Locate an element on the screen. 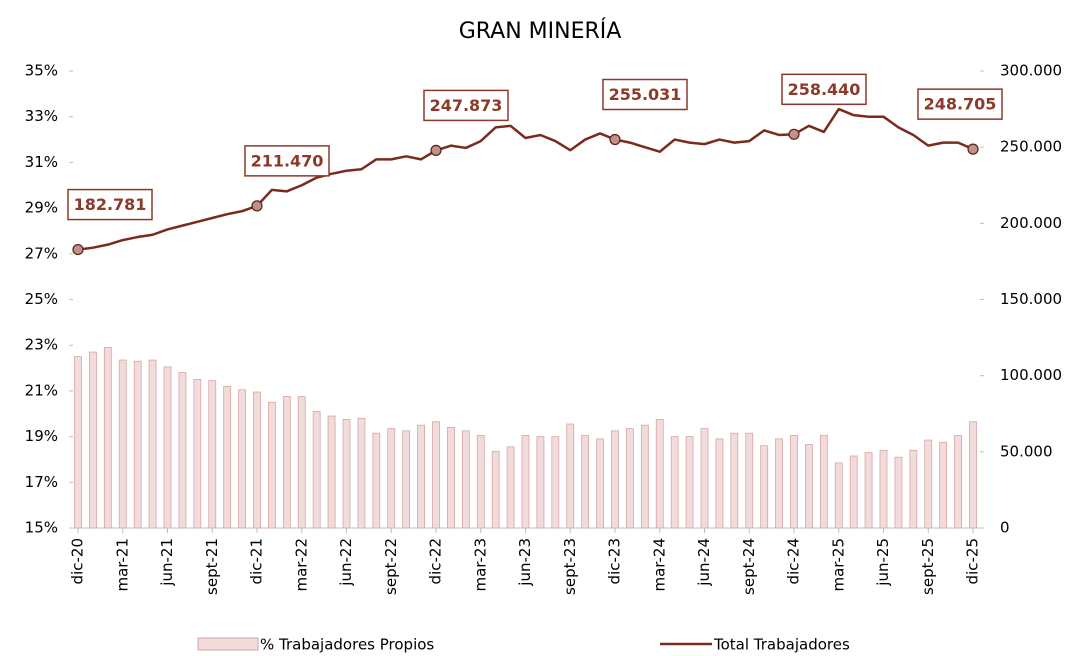 The height and width of the screenshot is (656, 1079). x-tick-label: dic-22 is located at coordinates (436, 561).